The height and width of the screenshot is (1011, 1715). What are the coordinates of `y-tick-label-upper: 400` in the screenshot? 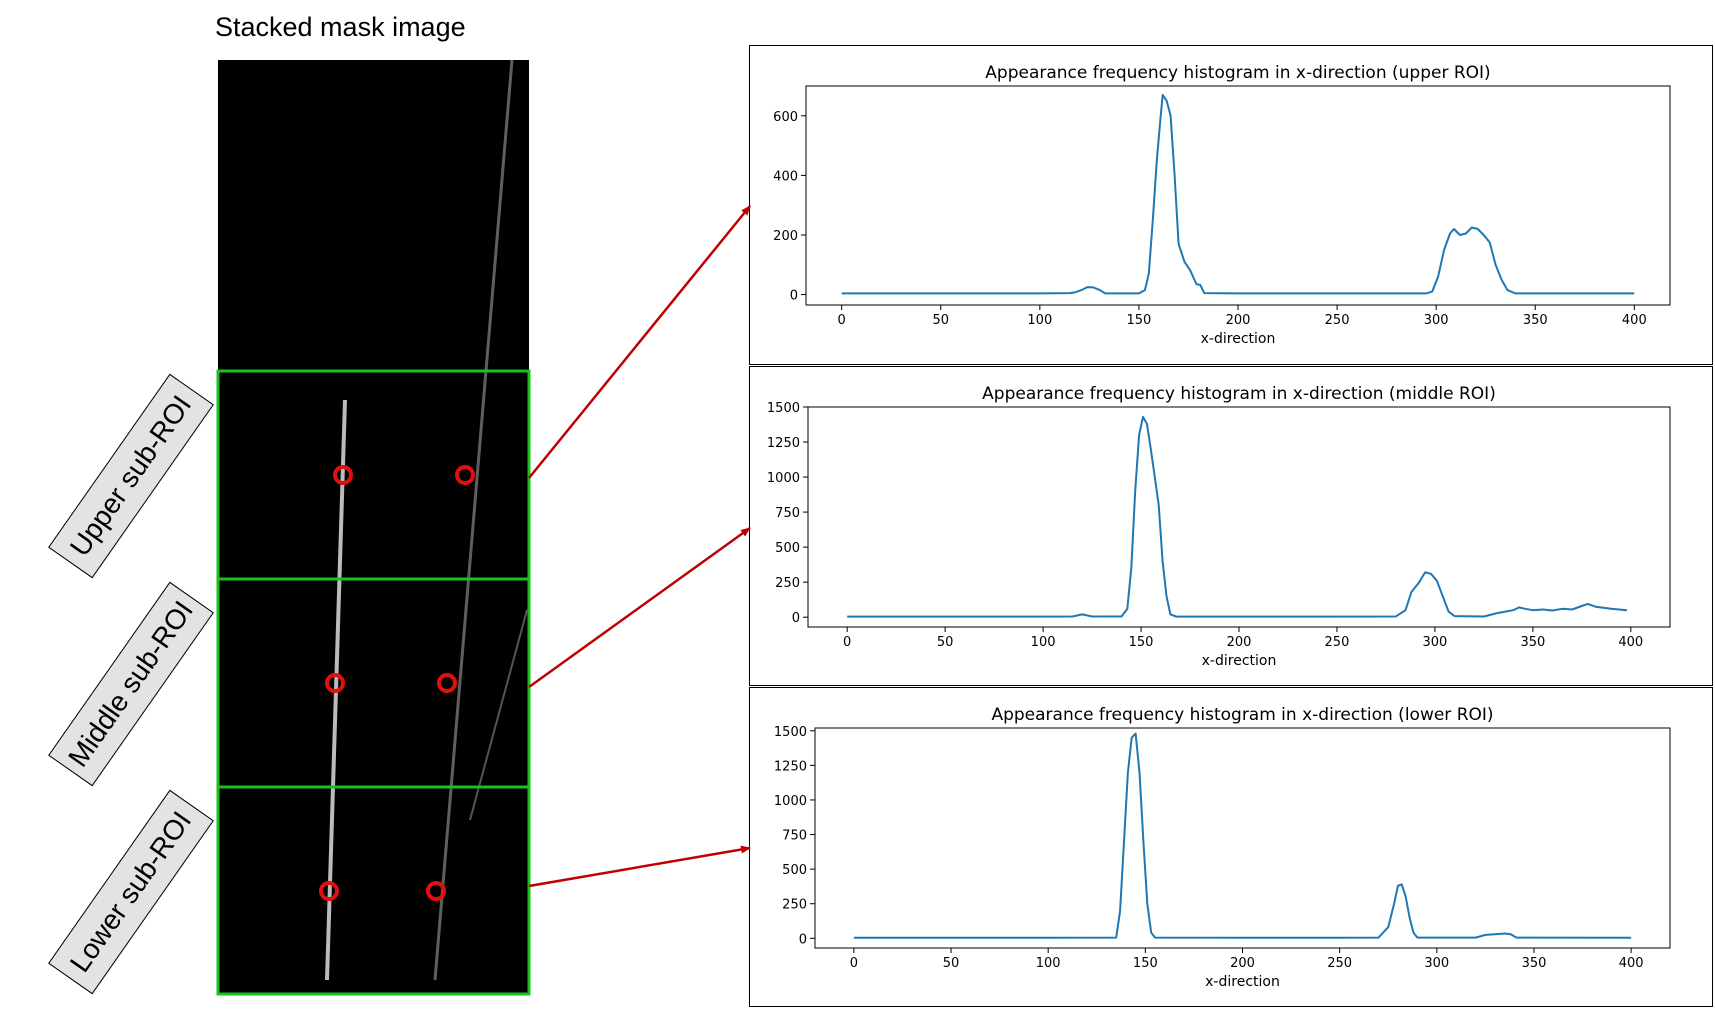 It's located at (785, 176).